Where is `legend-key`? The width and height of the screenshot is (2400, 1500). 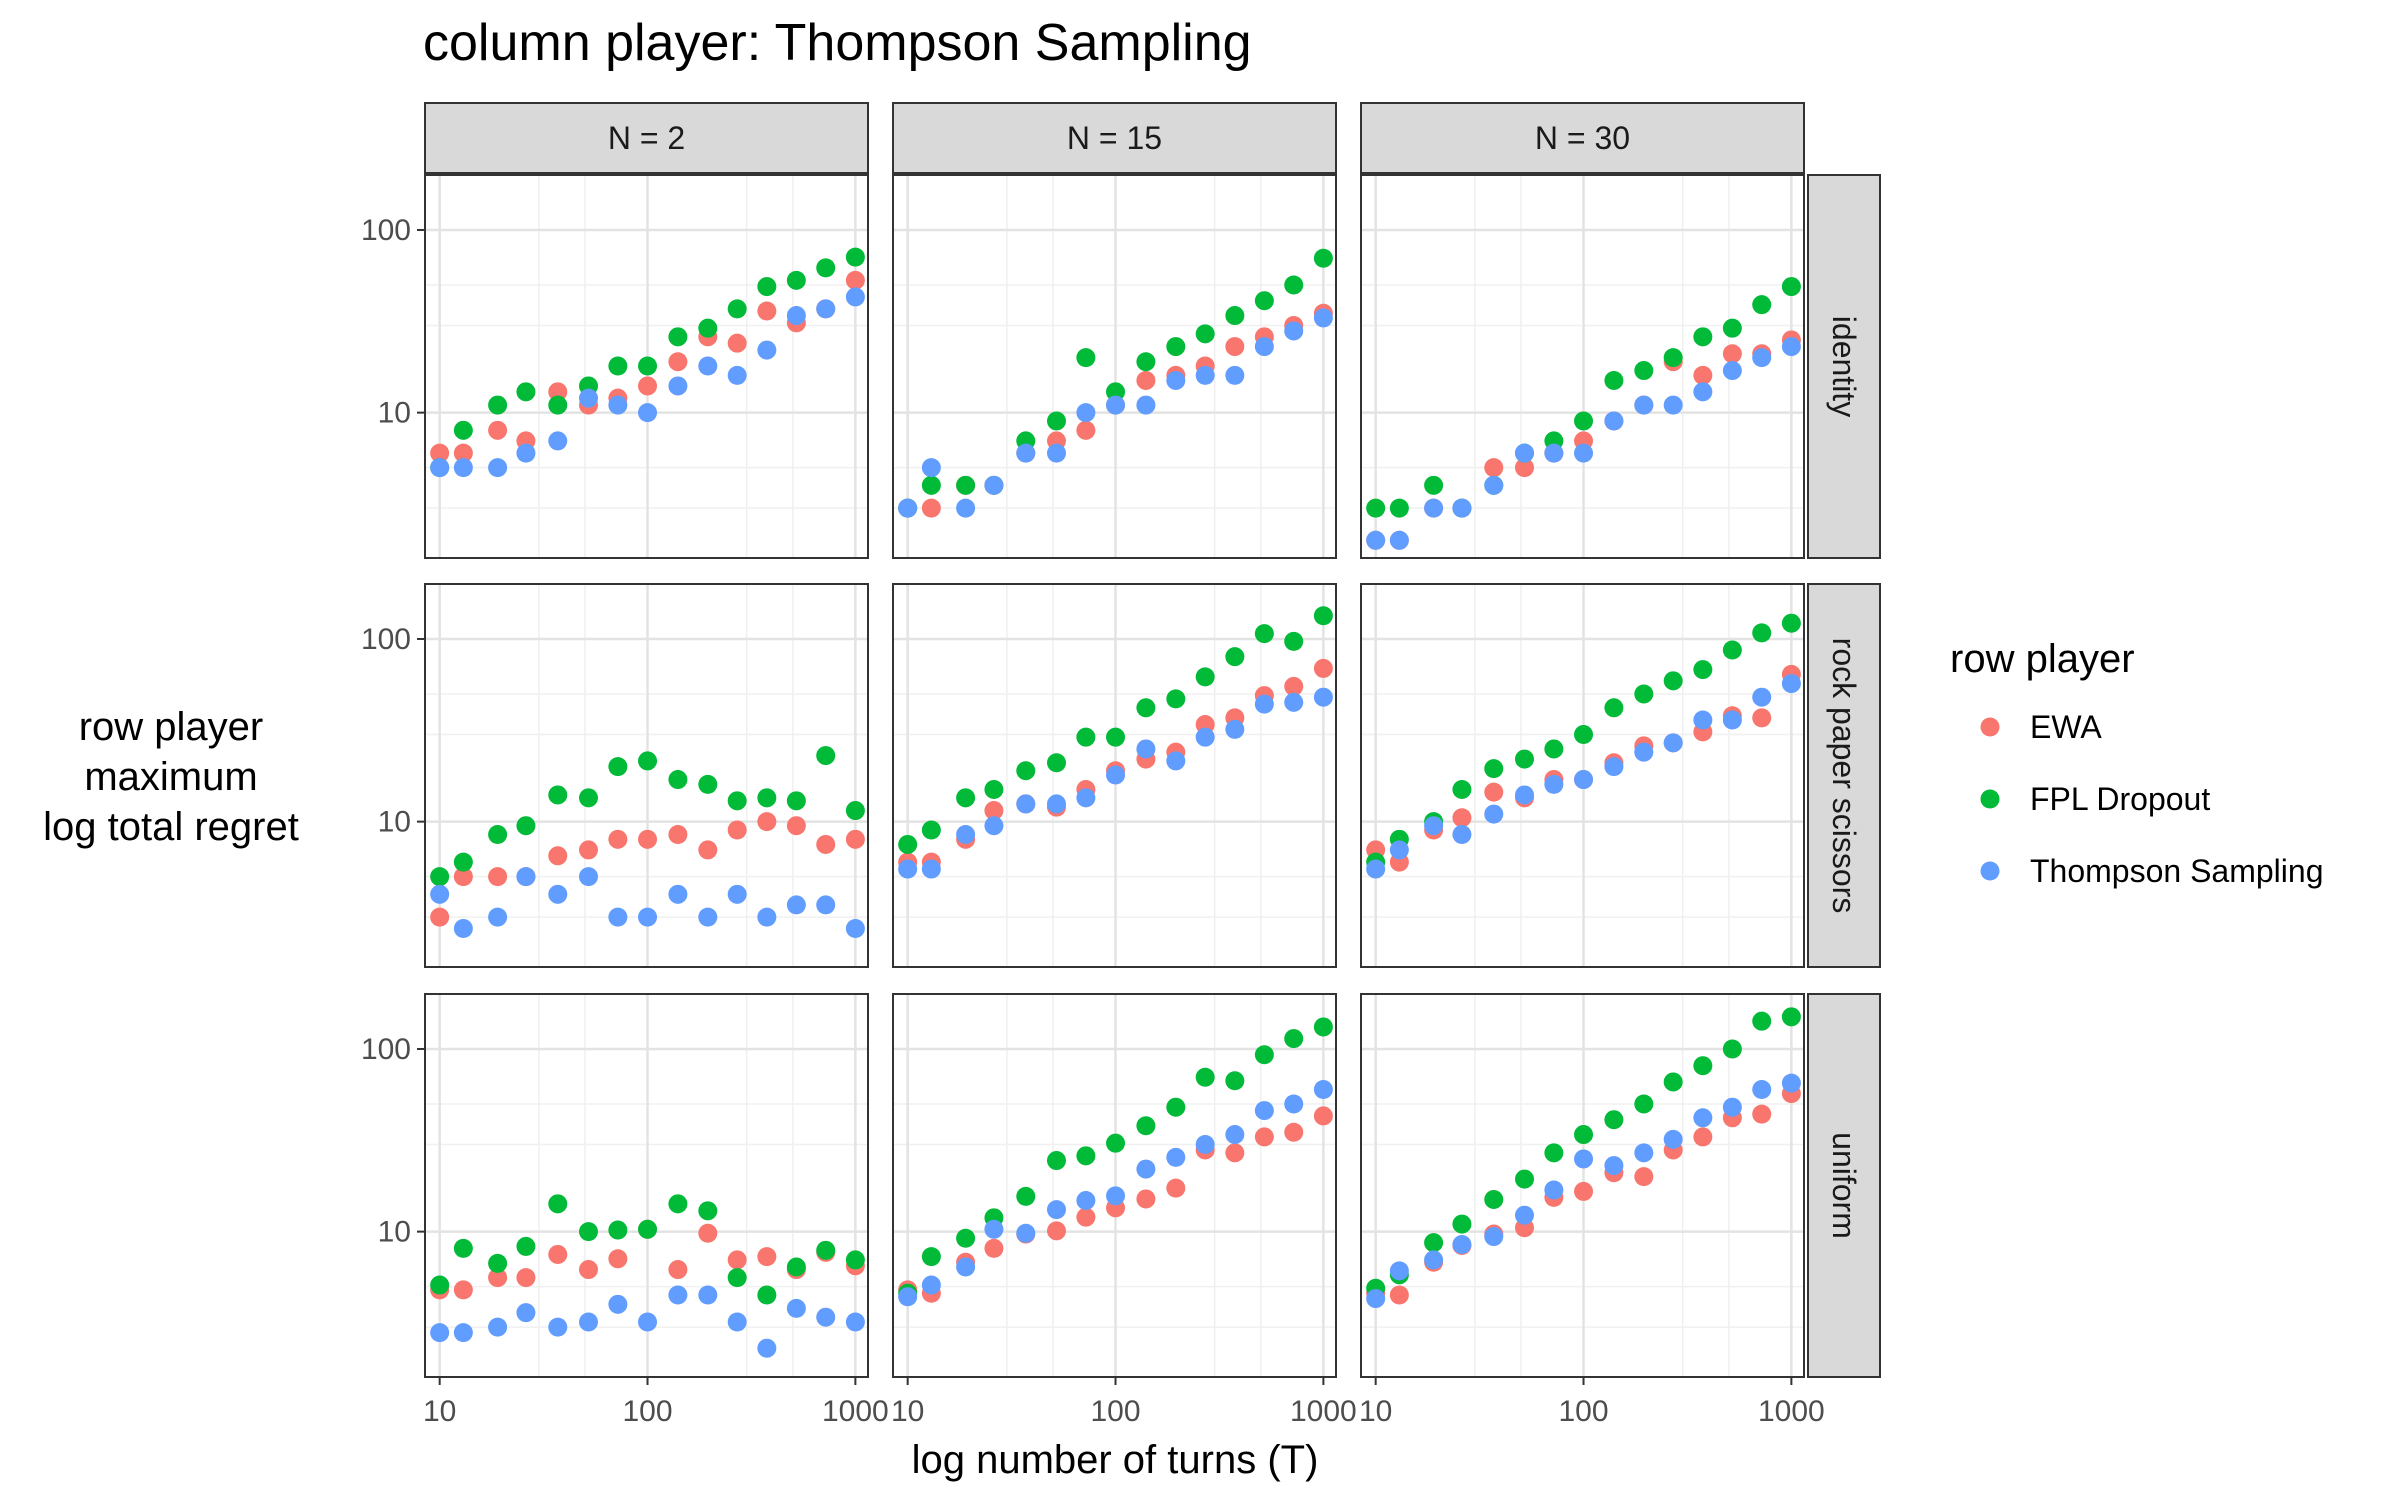
legend-key is located at coordinates (1990, 727).